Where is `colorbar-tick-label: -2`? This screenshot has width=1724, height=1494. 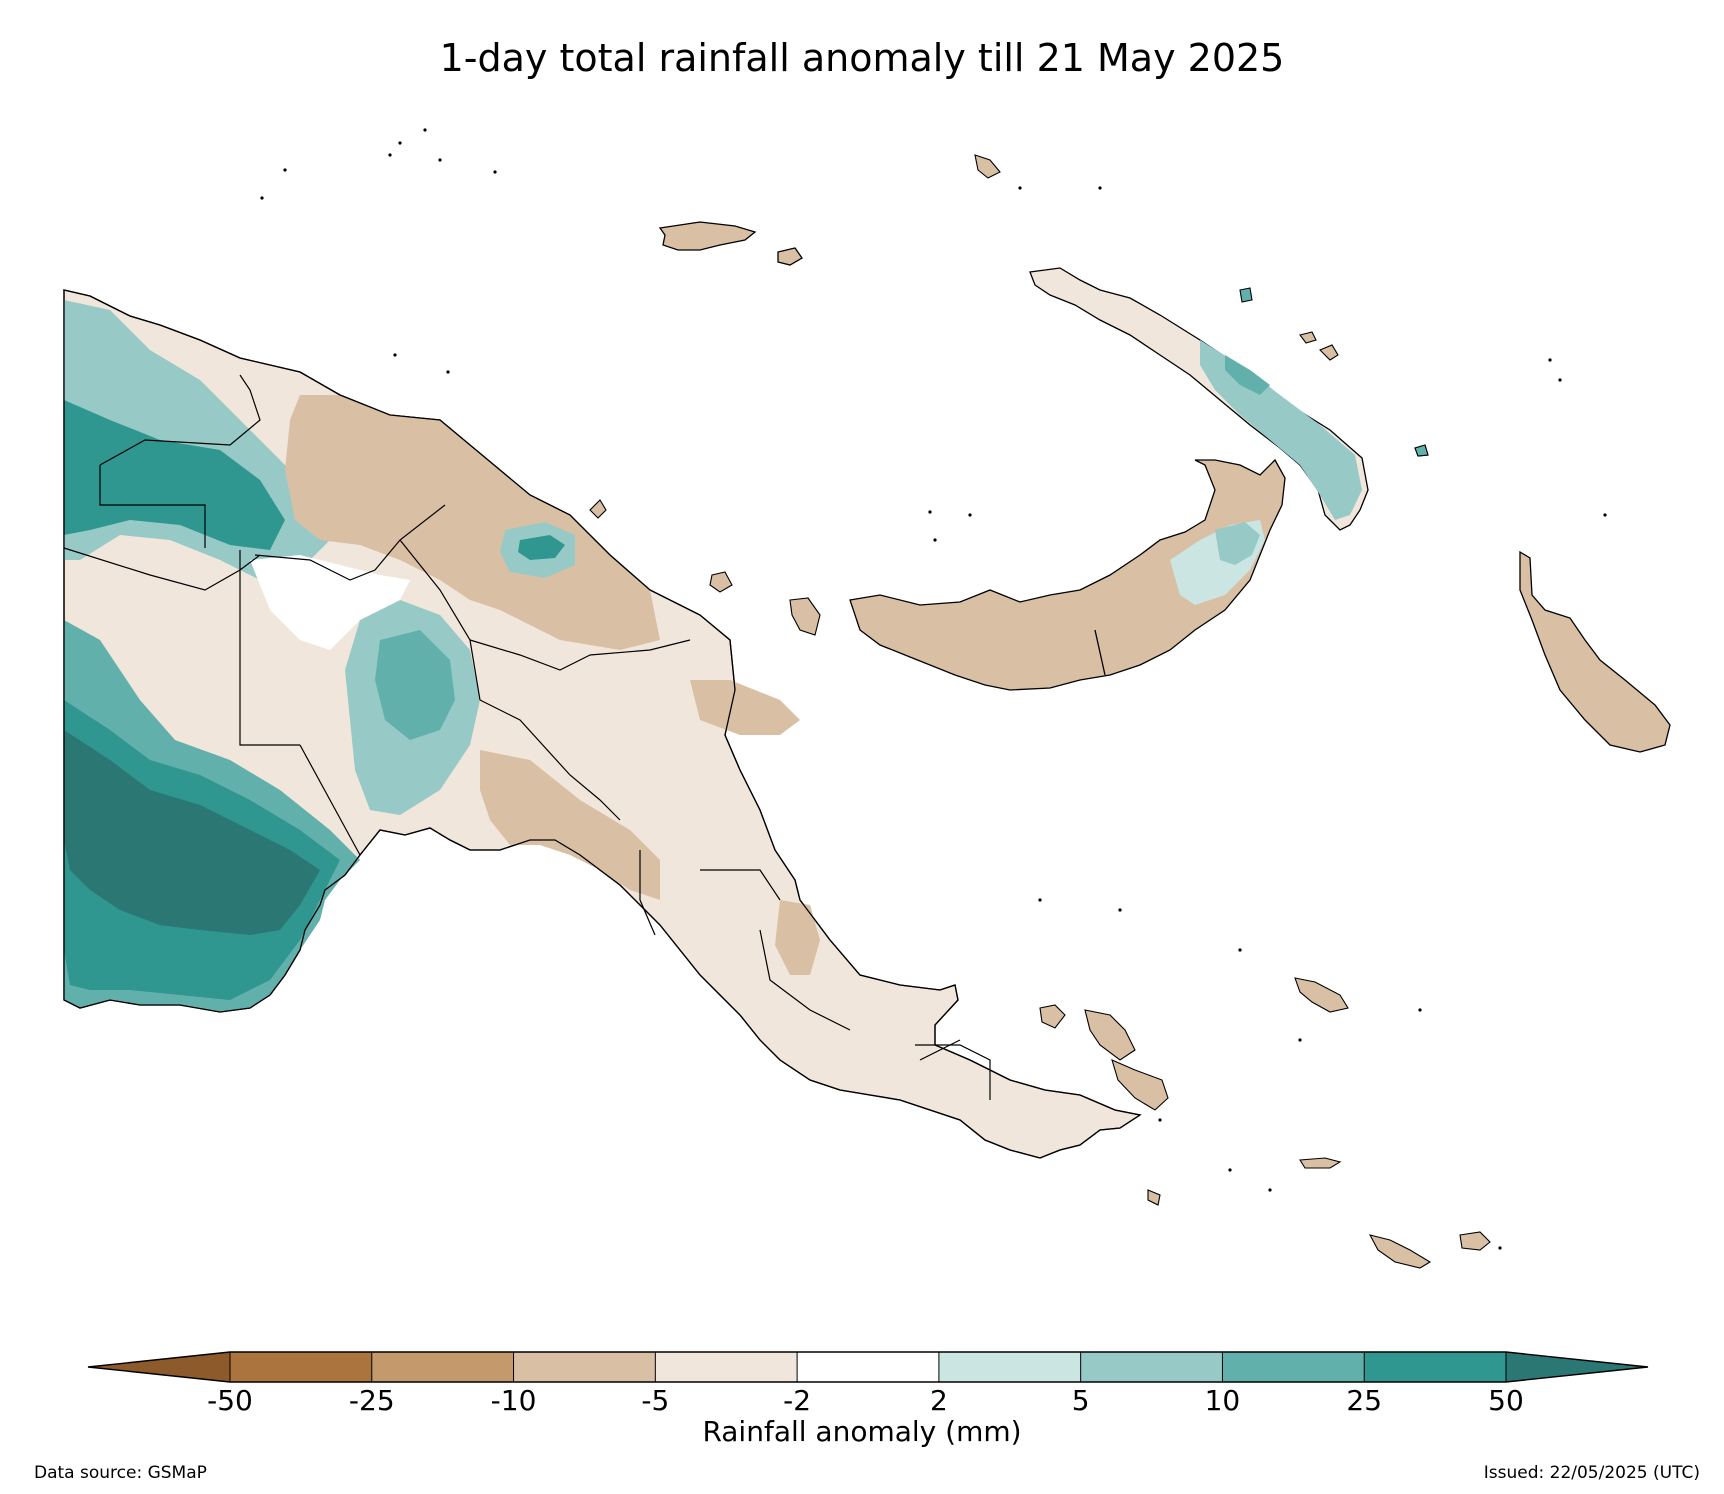 colorbar-tick-label: -2 is located at coordinates (797, 1400).